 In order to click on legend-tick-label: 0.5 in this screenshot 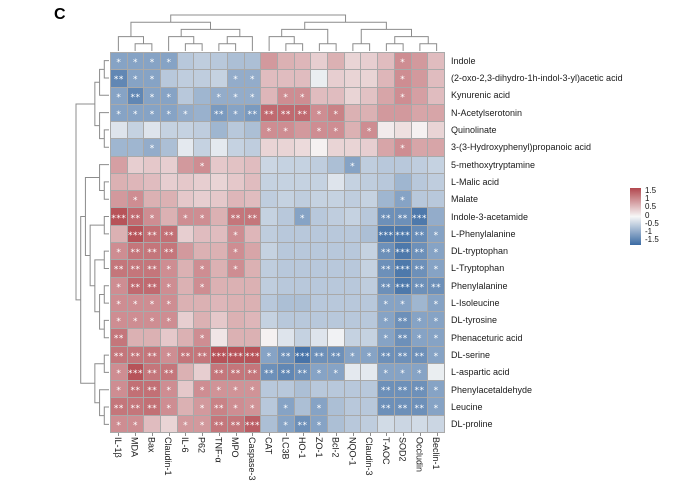, I will do `click(651, 207)`.